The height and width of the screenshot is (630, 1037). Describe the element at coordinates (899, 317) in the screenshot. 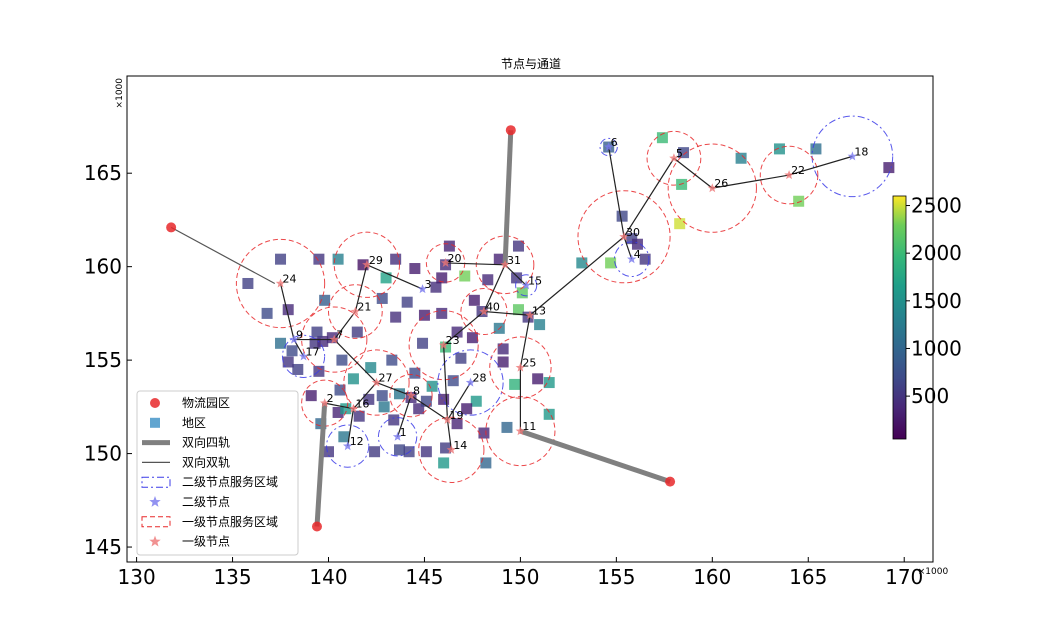

I see `colorbar-gradient` at that location.